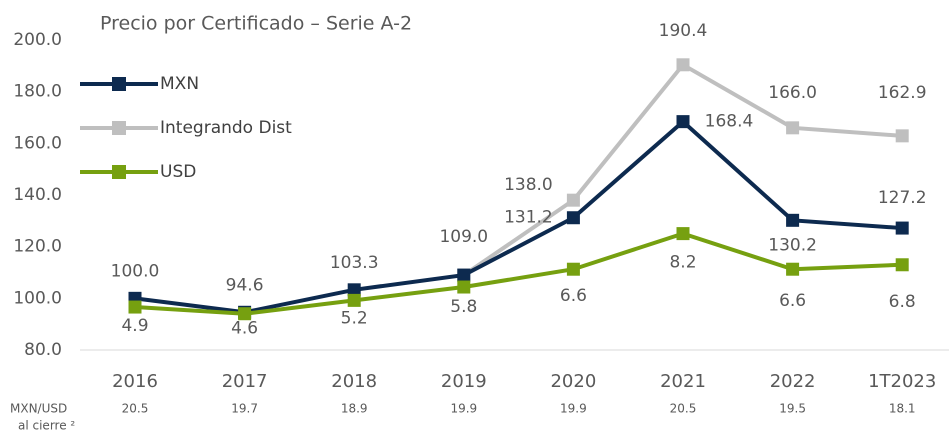 The width and height of the screenshot is (949, 432). Describe the element at coordinates (792, 93) in the screenshot. I see `data-label: 166.0` at that location.